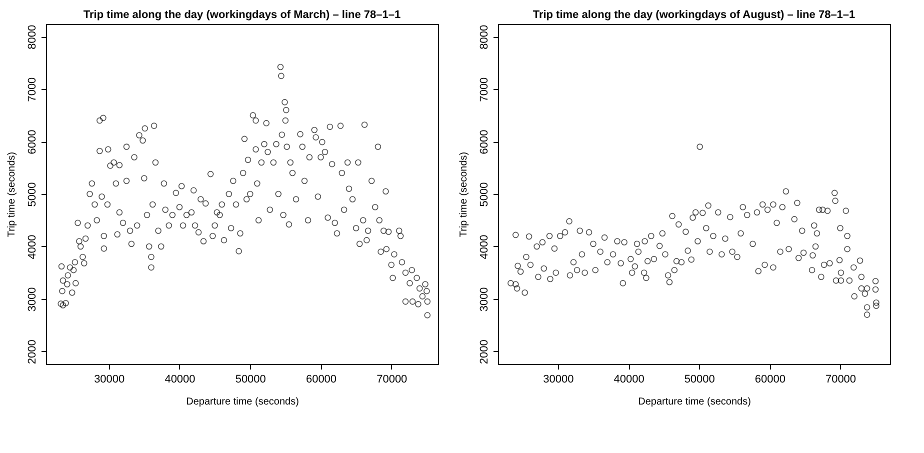 Image resolution: width=924 pixels, height=453 pixels. What do you see at coordinates (242, 15) in the screenshot?
I see `chart-title: Trip time along the day (workingdays of March) – line 78–1–1` at bounding box center [242, 15].